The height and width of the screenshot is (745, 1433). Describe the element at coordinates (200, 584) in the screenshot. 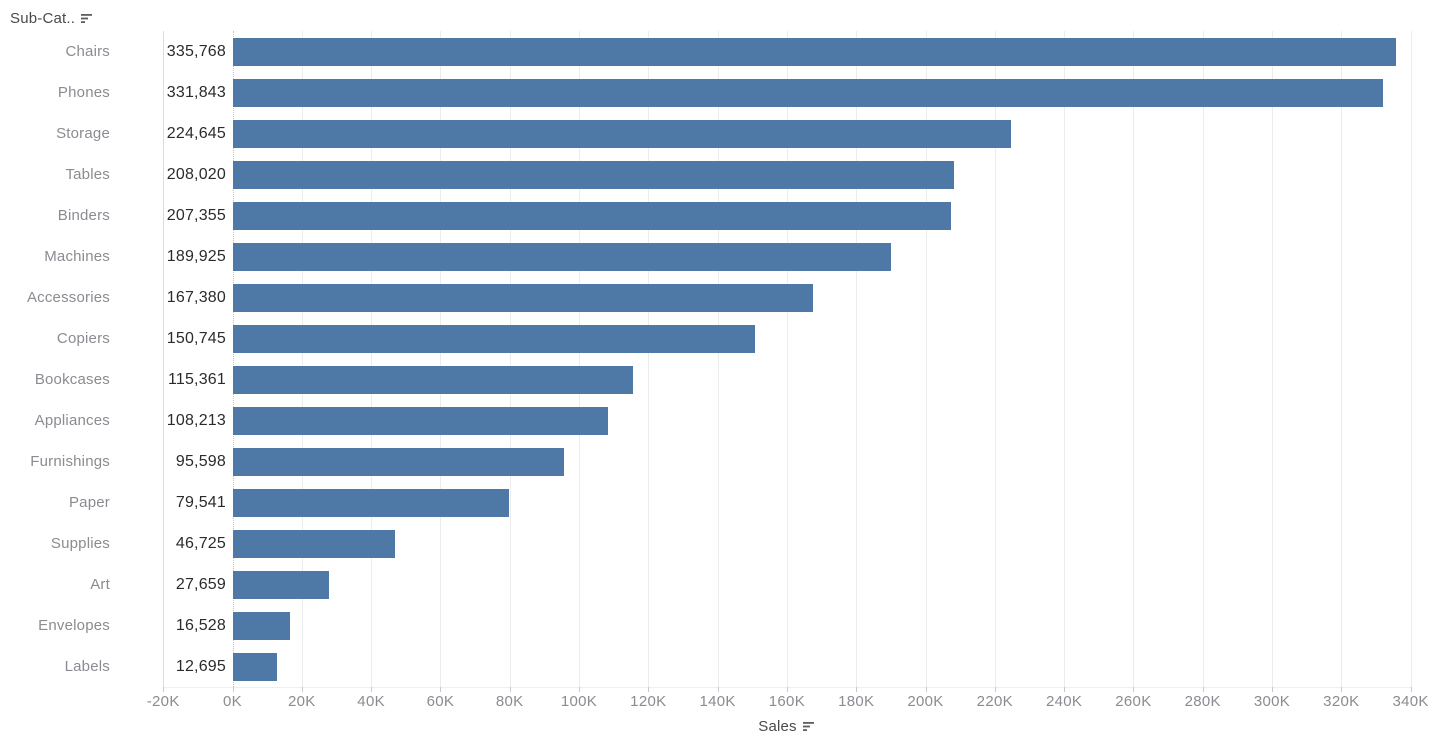

I see `bar-value-label: 27,659` at that location.